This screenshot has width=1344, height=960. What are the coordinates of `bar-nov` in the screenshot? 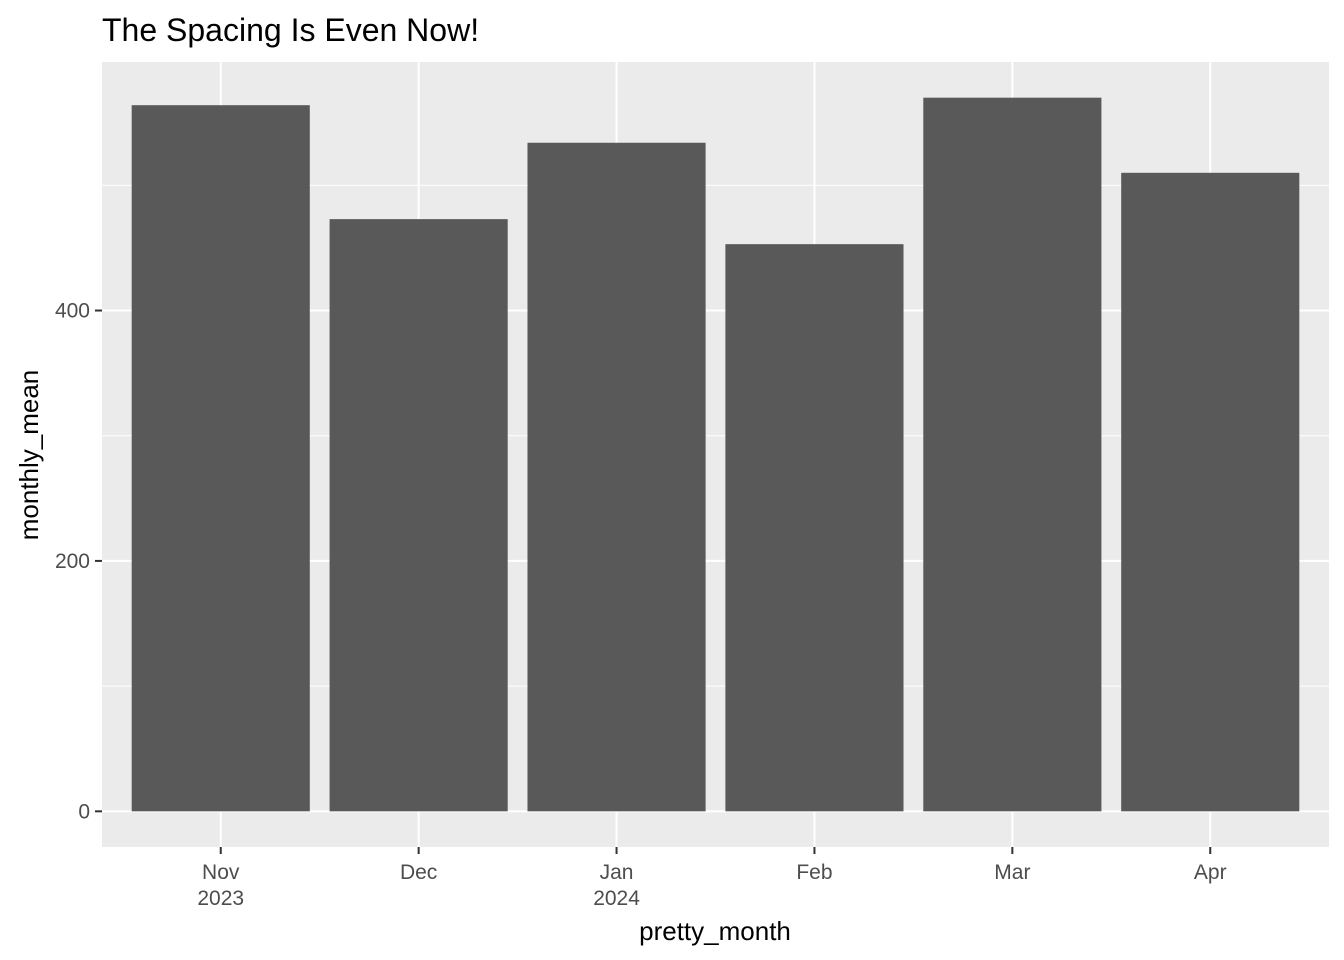 It's located at (220, 458).